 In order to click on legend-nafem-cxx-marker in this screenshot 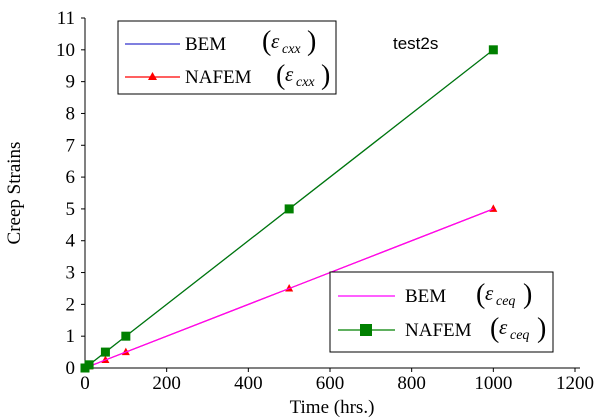, I will do `click(152, 76)`.